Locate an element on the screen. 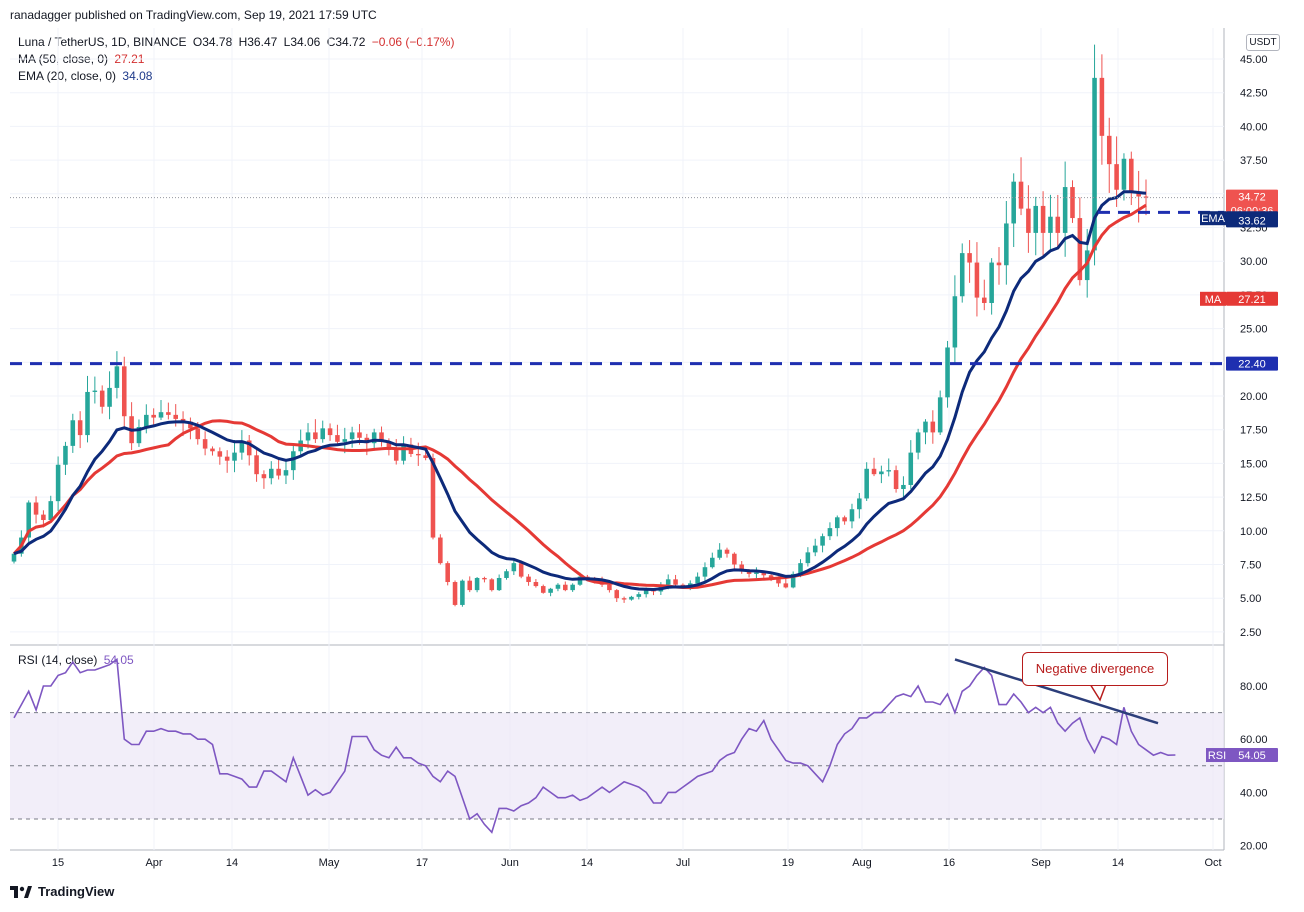  callout-pointer is located at coordinates (1098, 692).